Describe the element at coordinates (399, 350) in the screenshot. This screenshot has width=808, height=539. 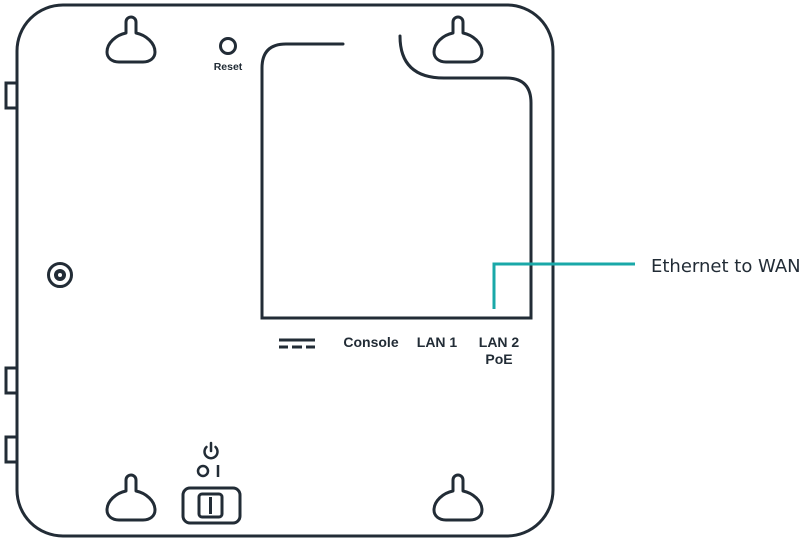
I see `port-labels: Console LAN 1 LAN 2 PoE` at that location.